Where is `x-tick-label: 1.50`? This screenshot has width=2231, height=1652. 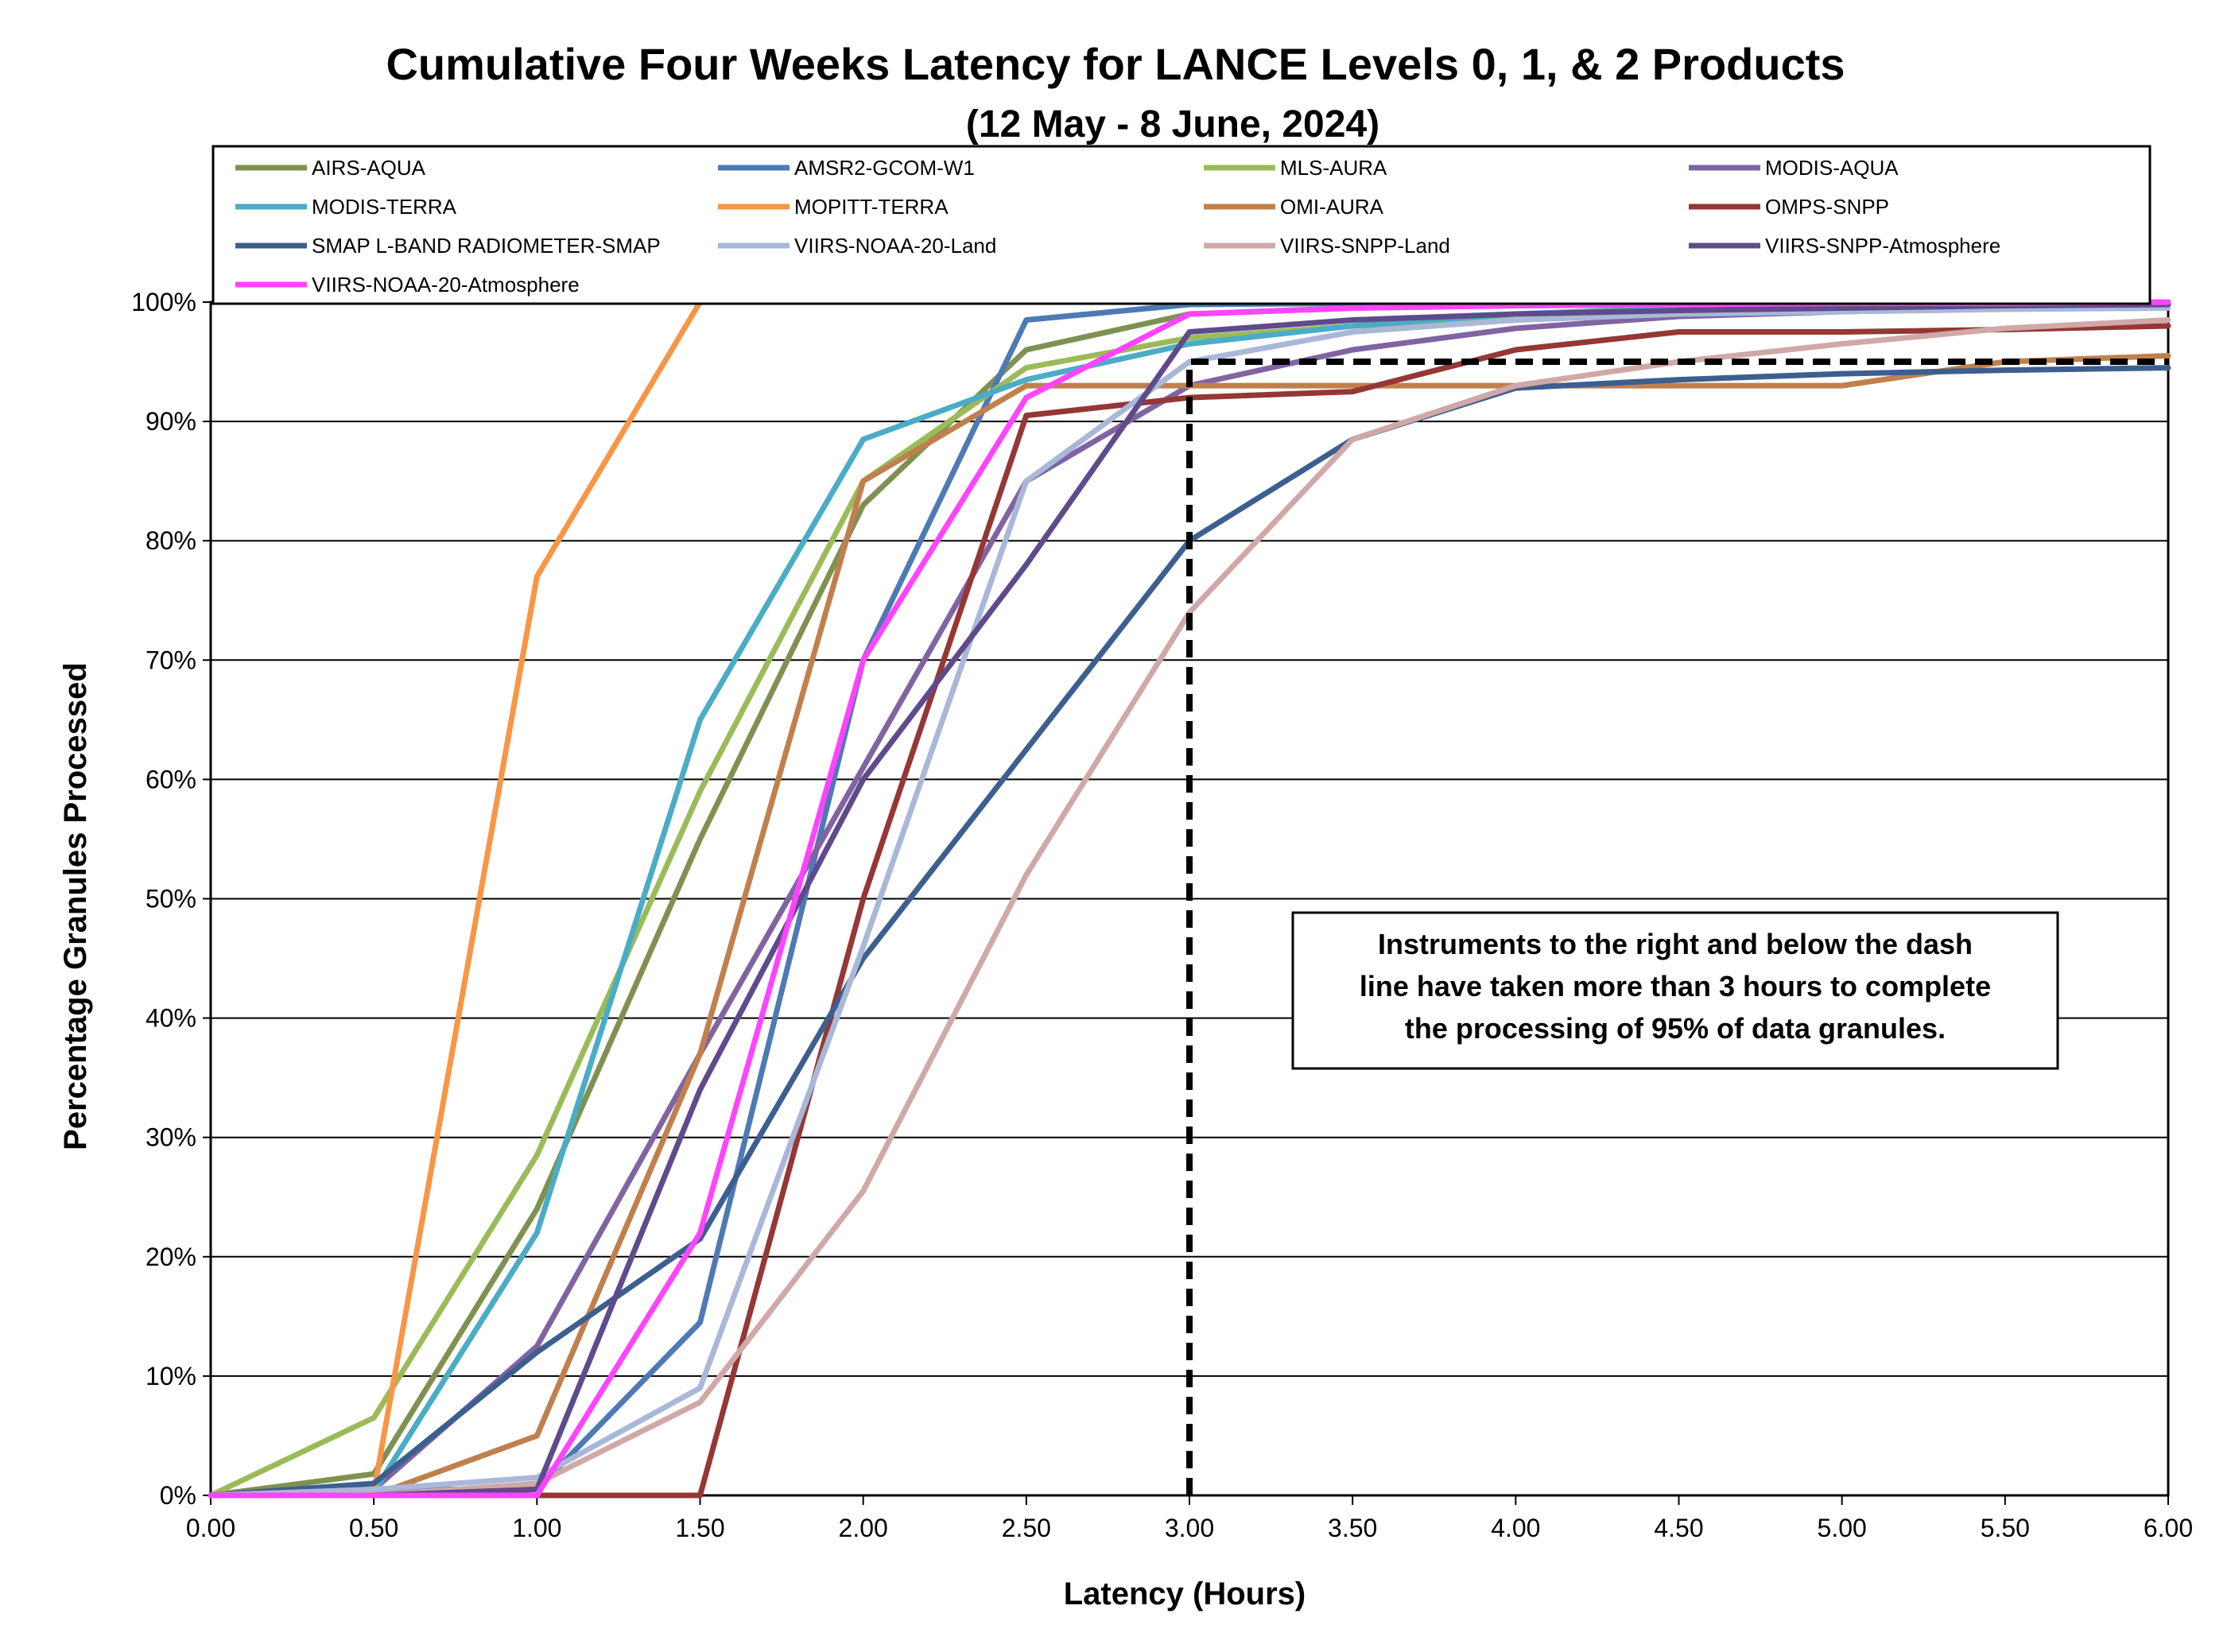
x-tick-label: 1.50 is located at coordinates (699, 1528).